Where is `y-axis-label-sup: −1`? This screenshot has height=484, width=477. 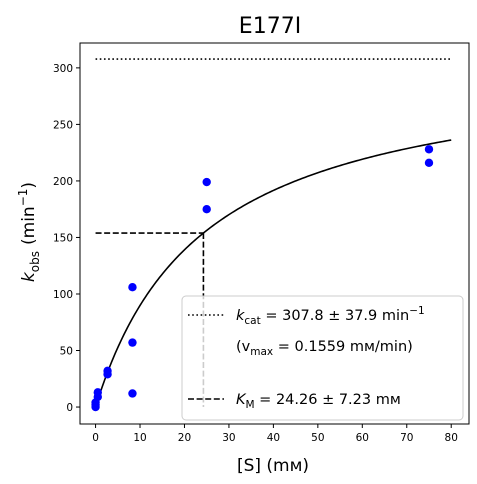
y-axis-label-sup: −1 is located at coordinates (23, 198).